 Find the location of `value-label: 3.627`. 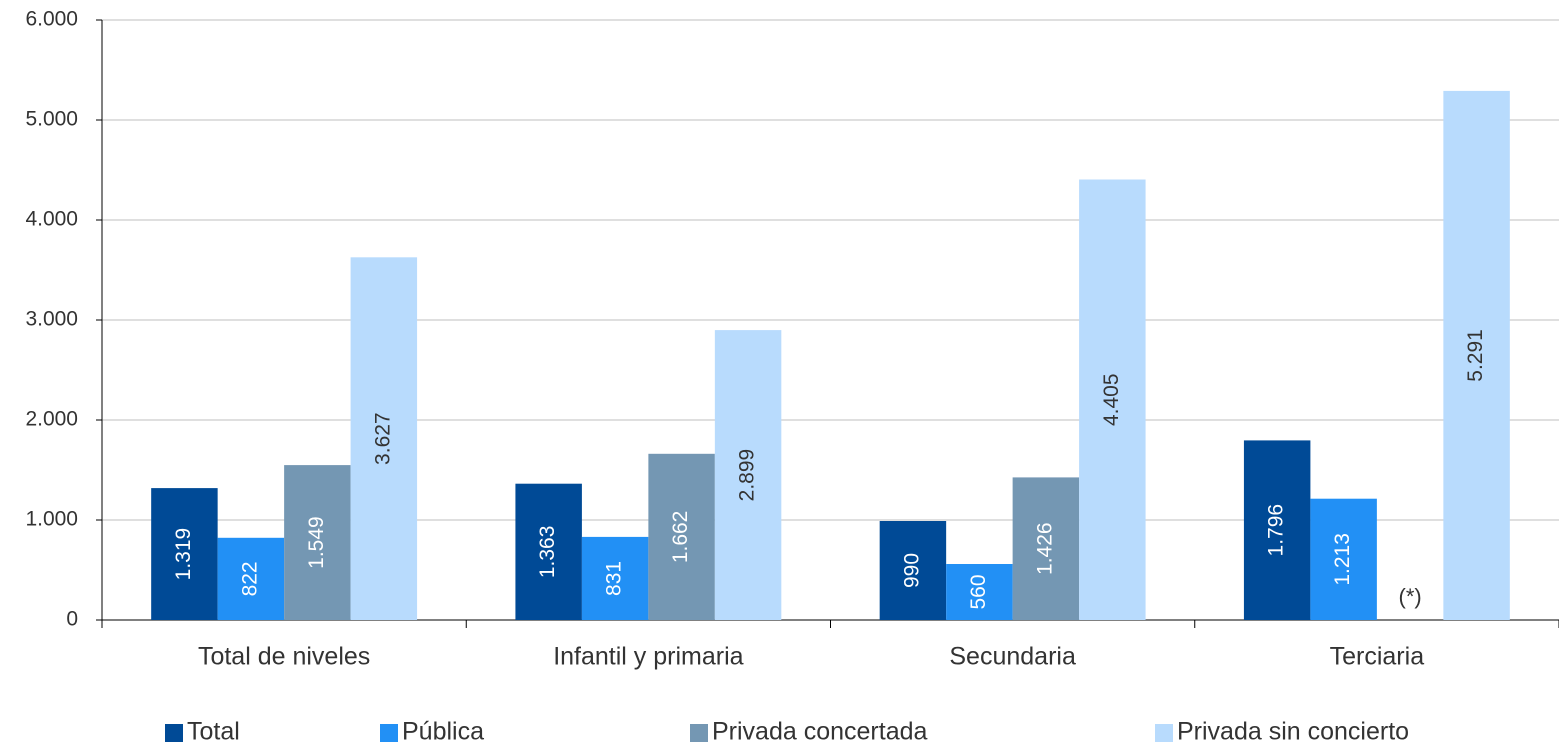

value-label: 3.627 is located at coordinates (382, 438).